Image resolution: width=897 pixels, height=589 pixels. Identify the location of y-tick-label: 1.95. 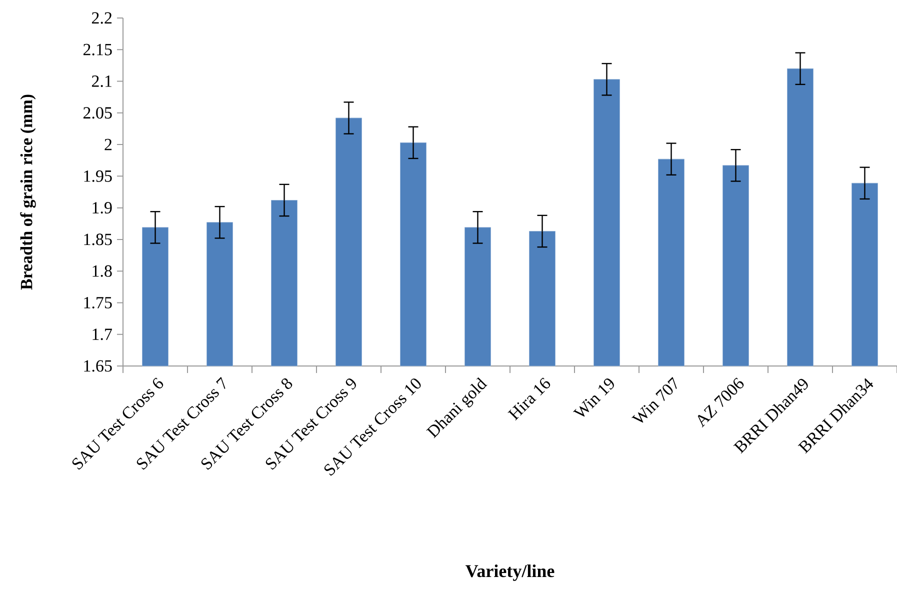
(98, 176).